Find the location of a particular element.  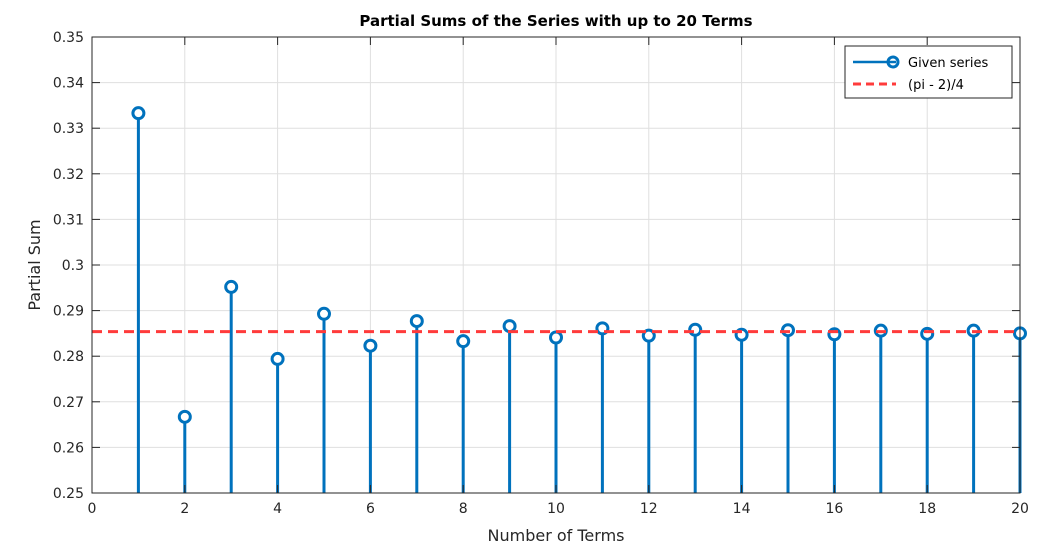

y-tick-label: 0.3 is located at coordinates (73, 266).